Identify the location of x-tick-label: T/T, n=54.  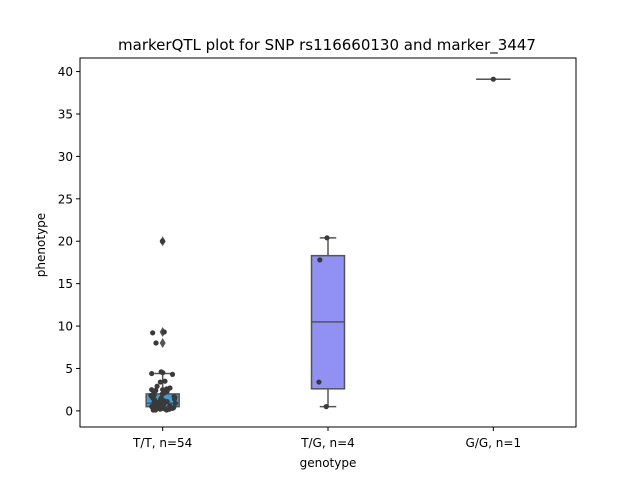
(162, 443).